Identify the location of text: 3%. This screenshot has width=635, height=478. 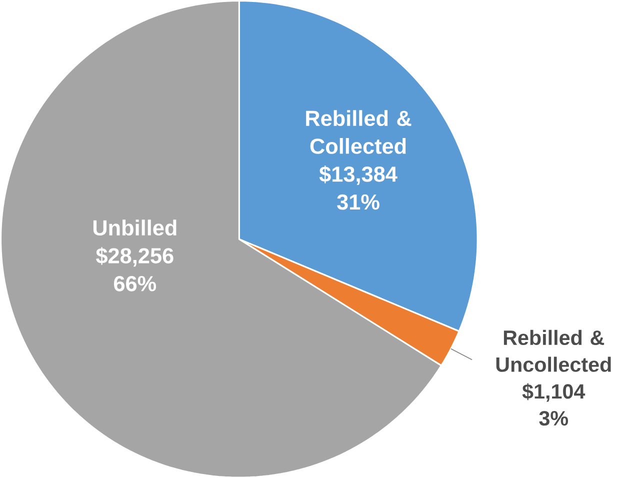
(553, 418).